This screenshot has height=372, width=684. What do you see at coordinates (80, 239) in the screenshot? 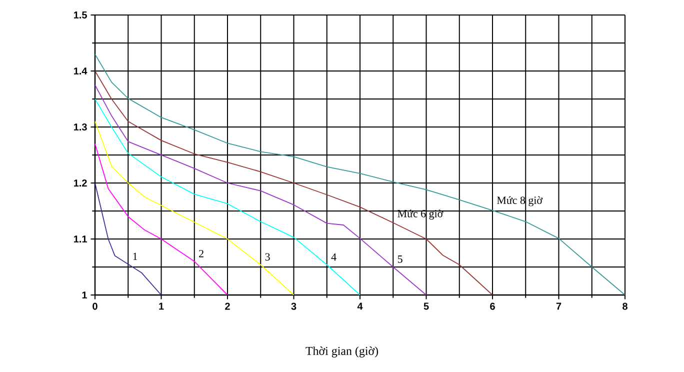
I see `y-tick-label: 1.1` at bounding box center [80, 239].